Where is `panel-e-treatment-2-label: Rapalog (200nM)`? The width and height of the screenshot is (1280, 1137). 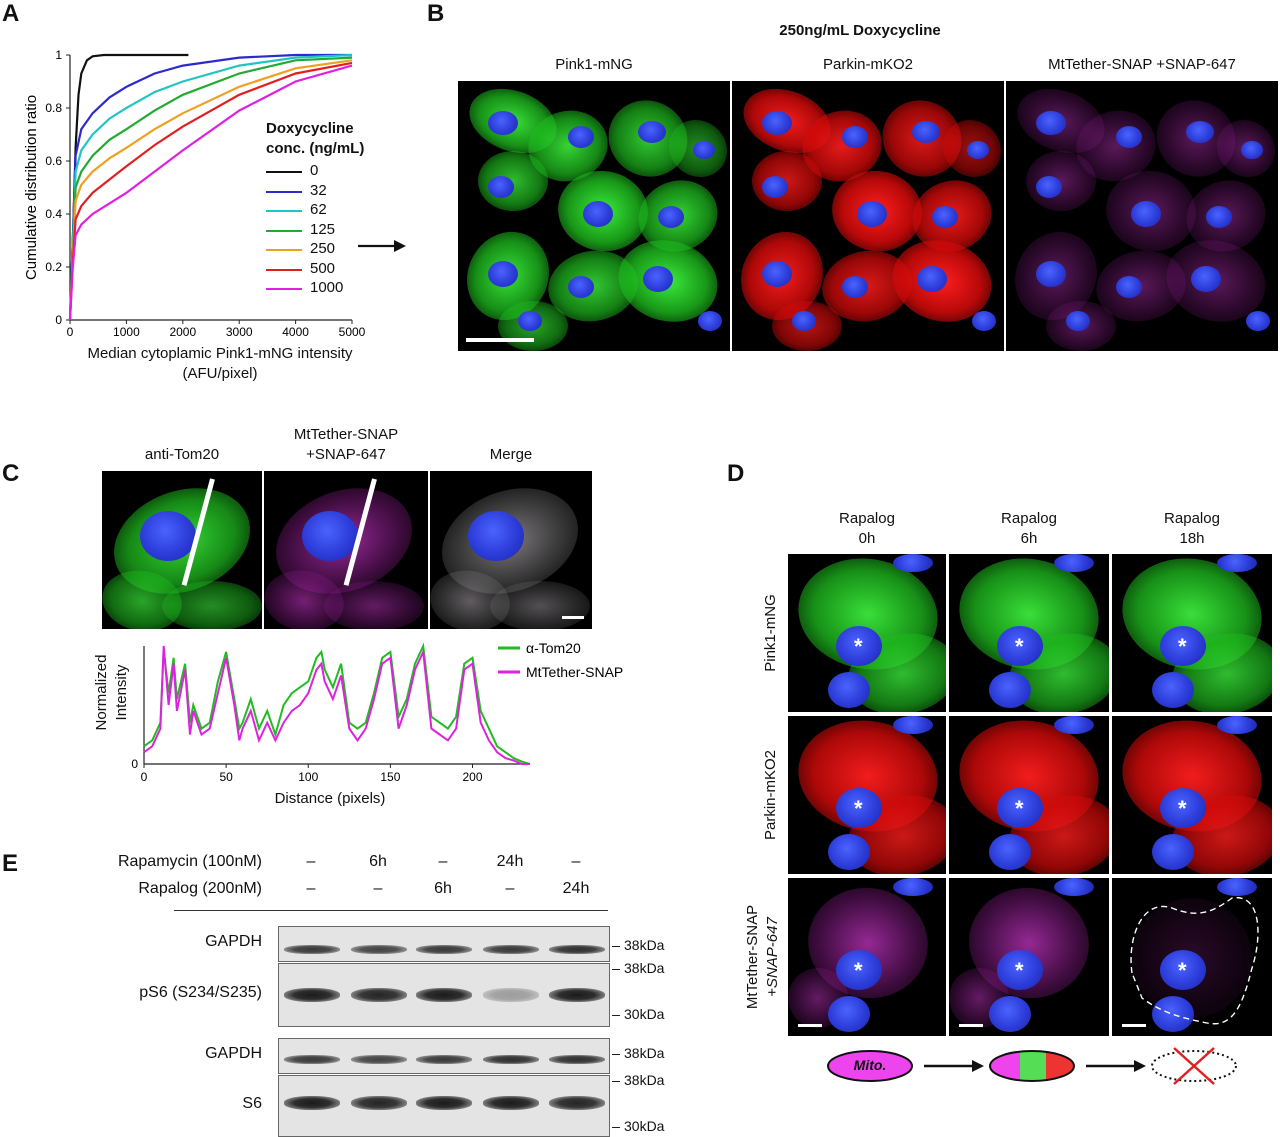 panel-e-treatment-2-label: Rapalog (200nM) is located at coordinates (200, 888).